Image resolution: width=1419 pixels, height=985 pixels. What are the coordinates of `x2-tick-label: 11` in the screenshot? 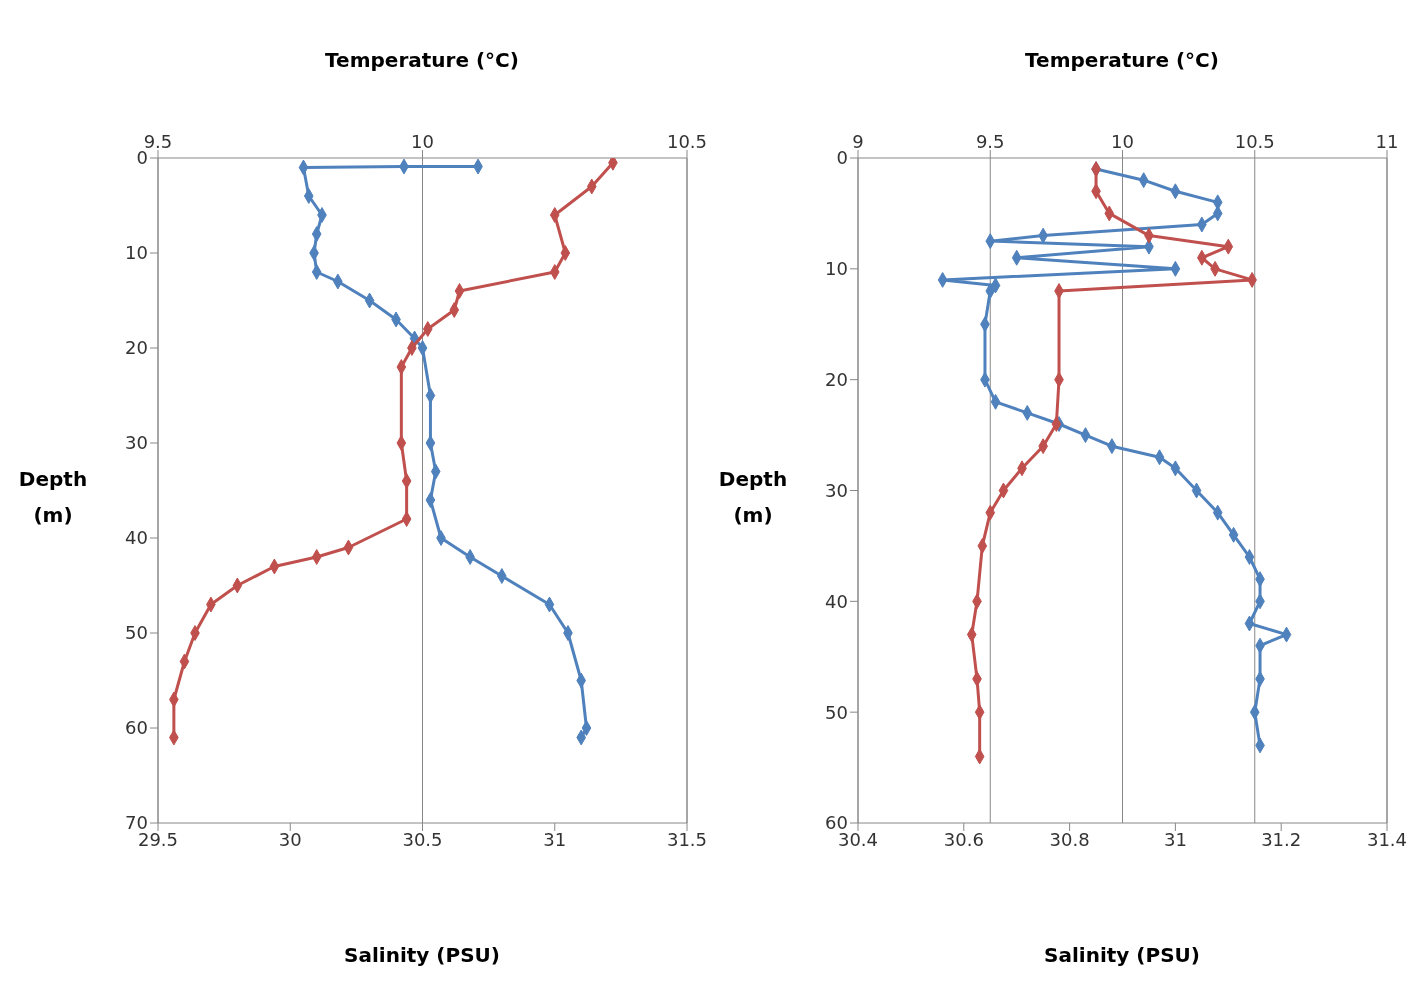 It's located at (1387, 141).